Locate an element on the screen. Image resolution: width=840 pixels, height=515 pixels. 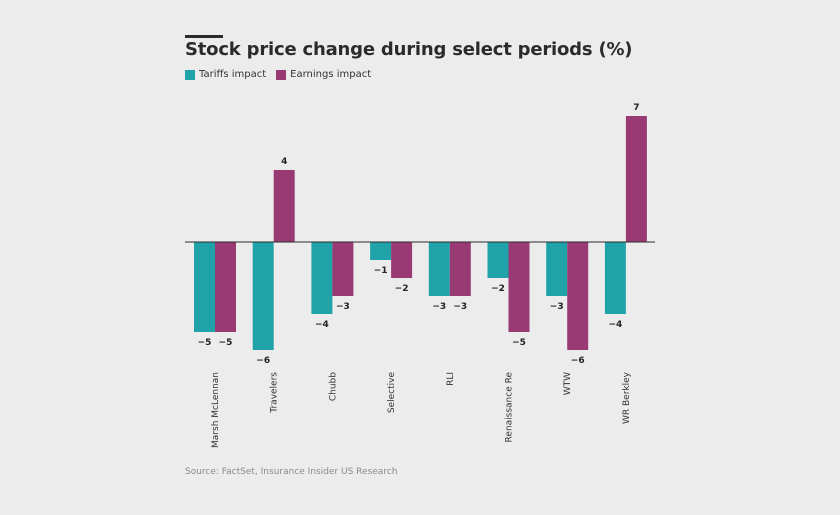
category-label-7: WR Berkley is located at coordinates (627, 397).